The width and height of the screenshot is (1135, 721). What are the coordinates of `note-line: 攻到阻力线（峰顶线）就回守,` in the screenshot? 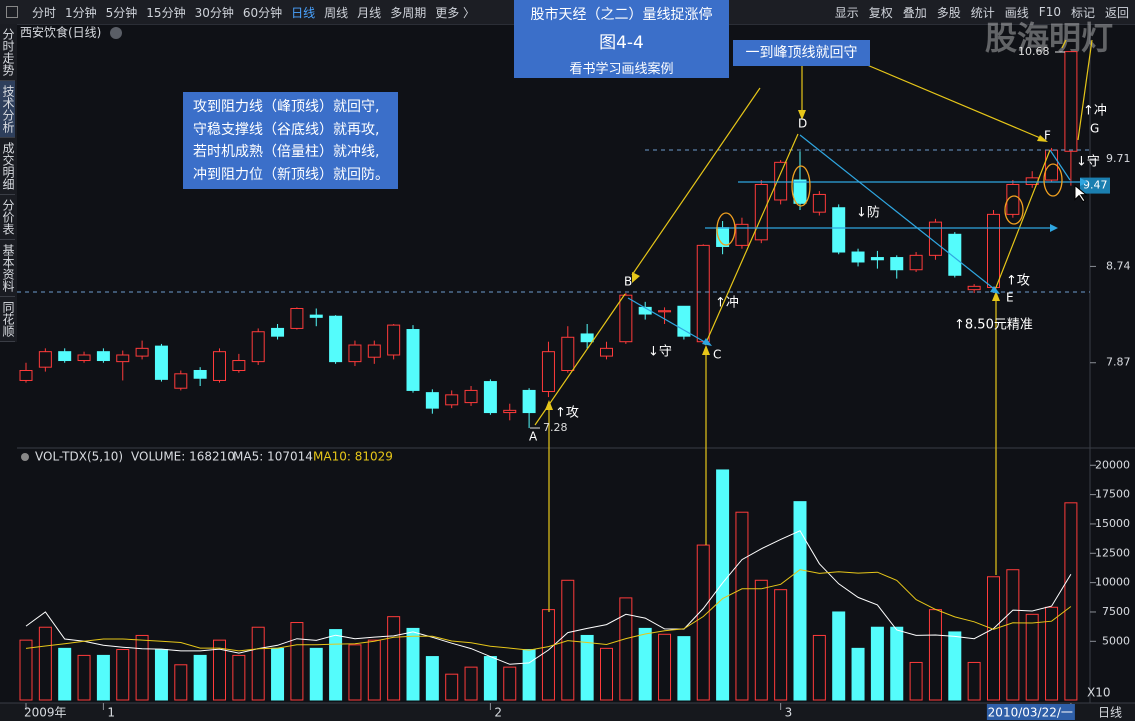 It's located at (286, 107).